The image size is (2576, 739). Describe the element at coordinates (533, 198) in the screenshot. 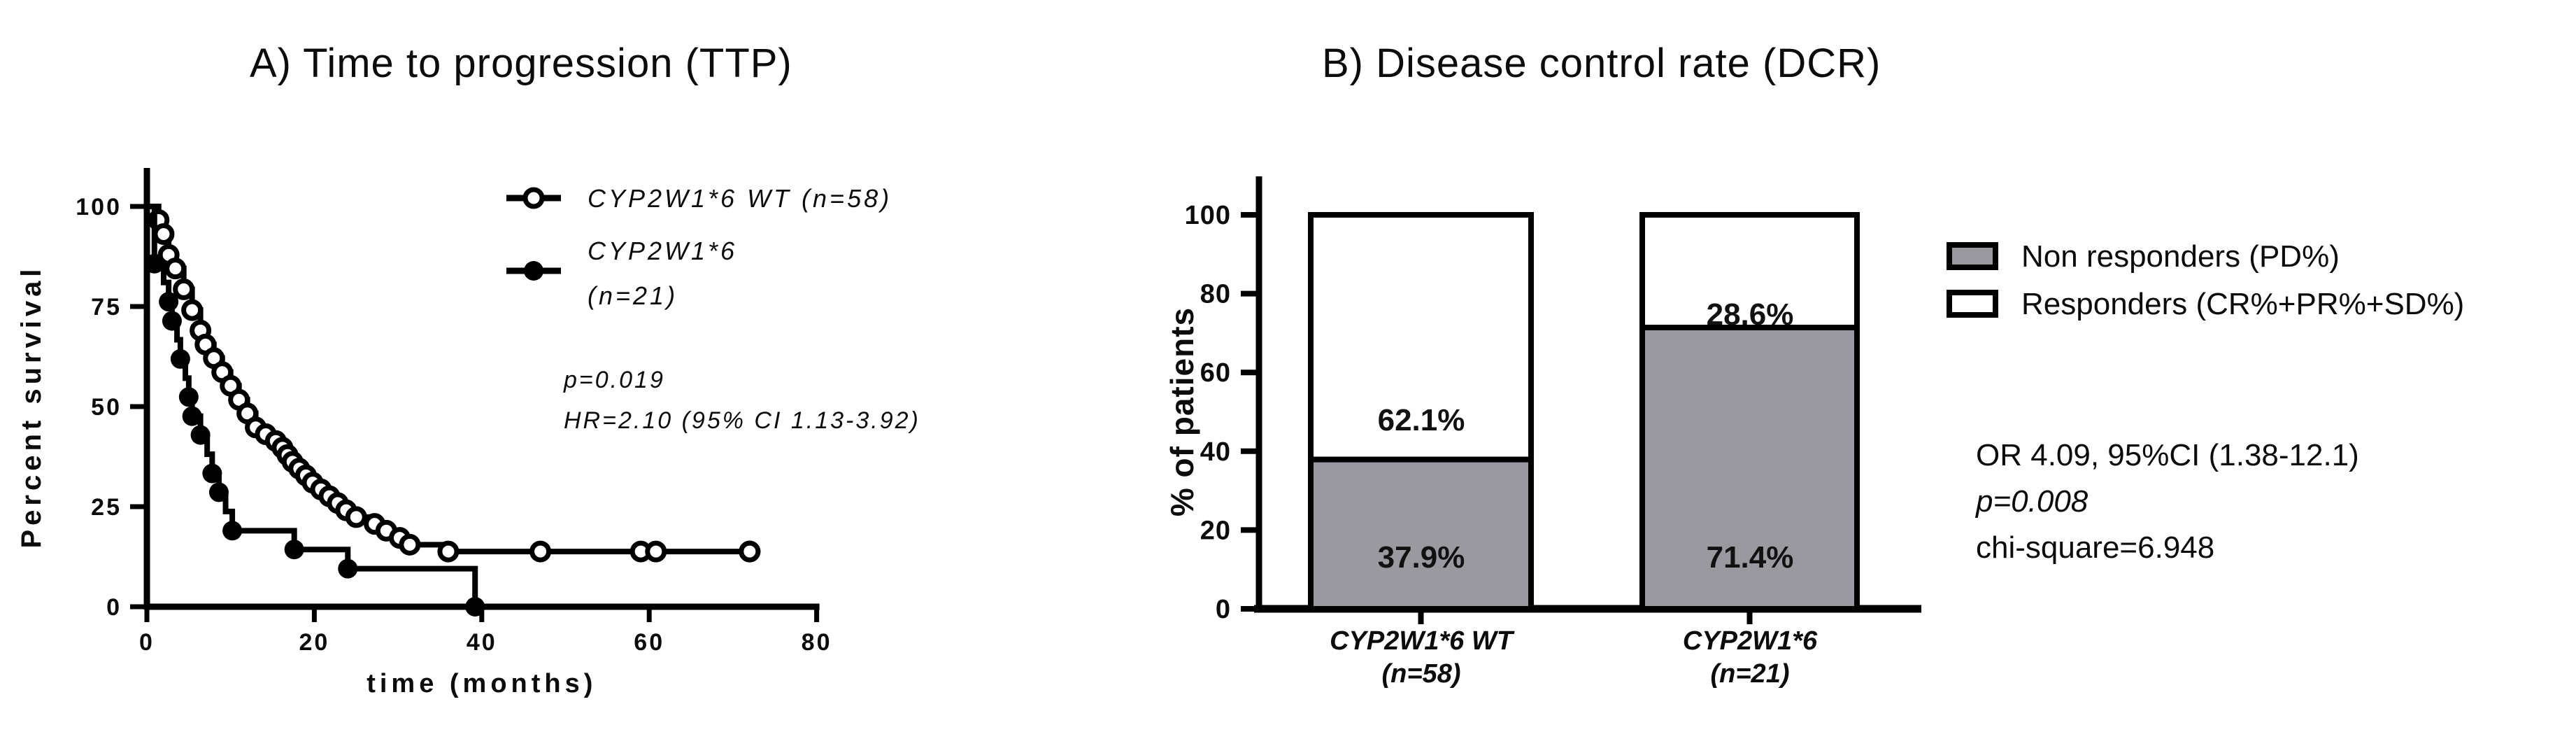

I see `km-legend-wt-marker` at that location.